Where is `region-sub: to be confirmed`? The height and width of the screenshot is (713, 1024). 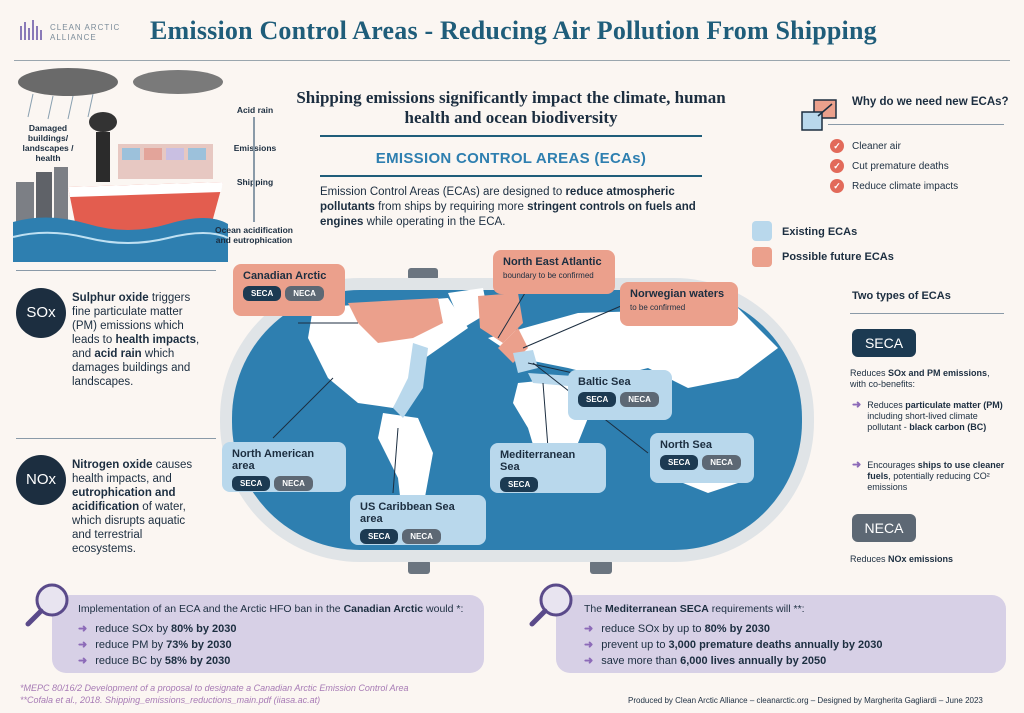 region-sub: to be confirmed is located at coordinates (658, 307).